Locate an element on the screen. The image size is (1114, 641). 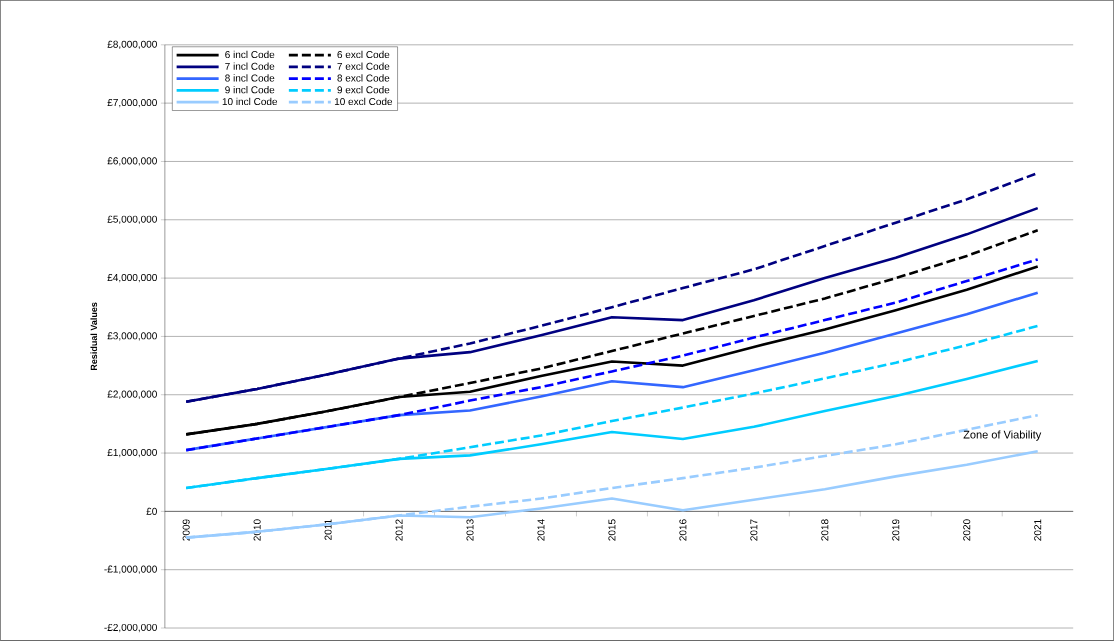
y-tick-label: £7,000,000 is located at coordinates (132, 103).